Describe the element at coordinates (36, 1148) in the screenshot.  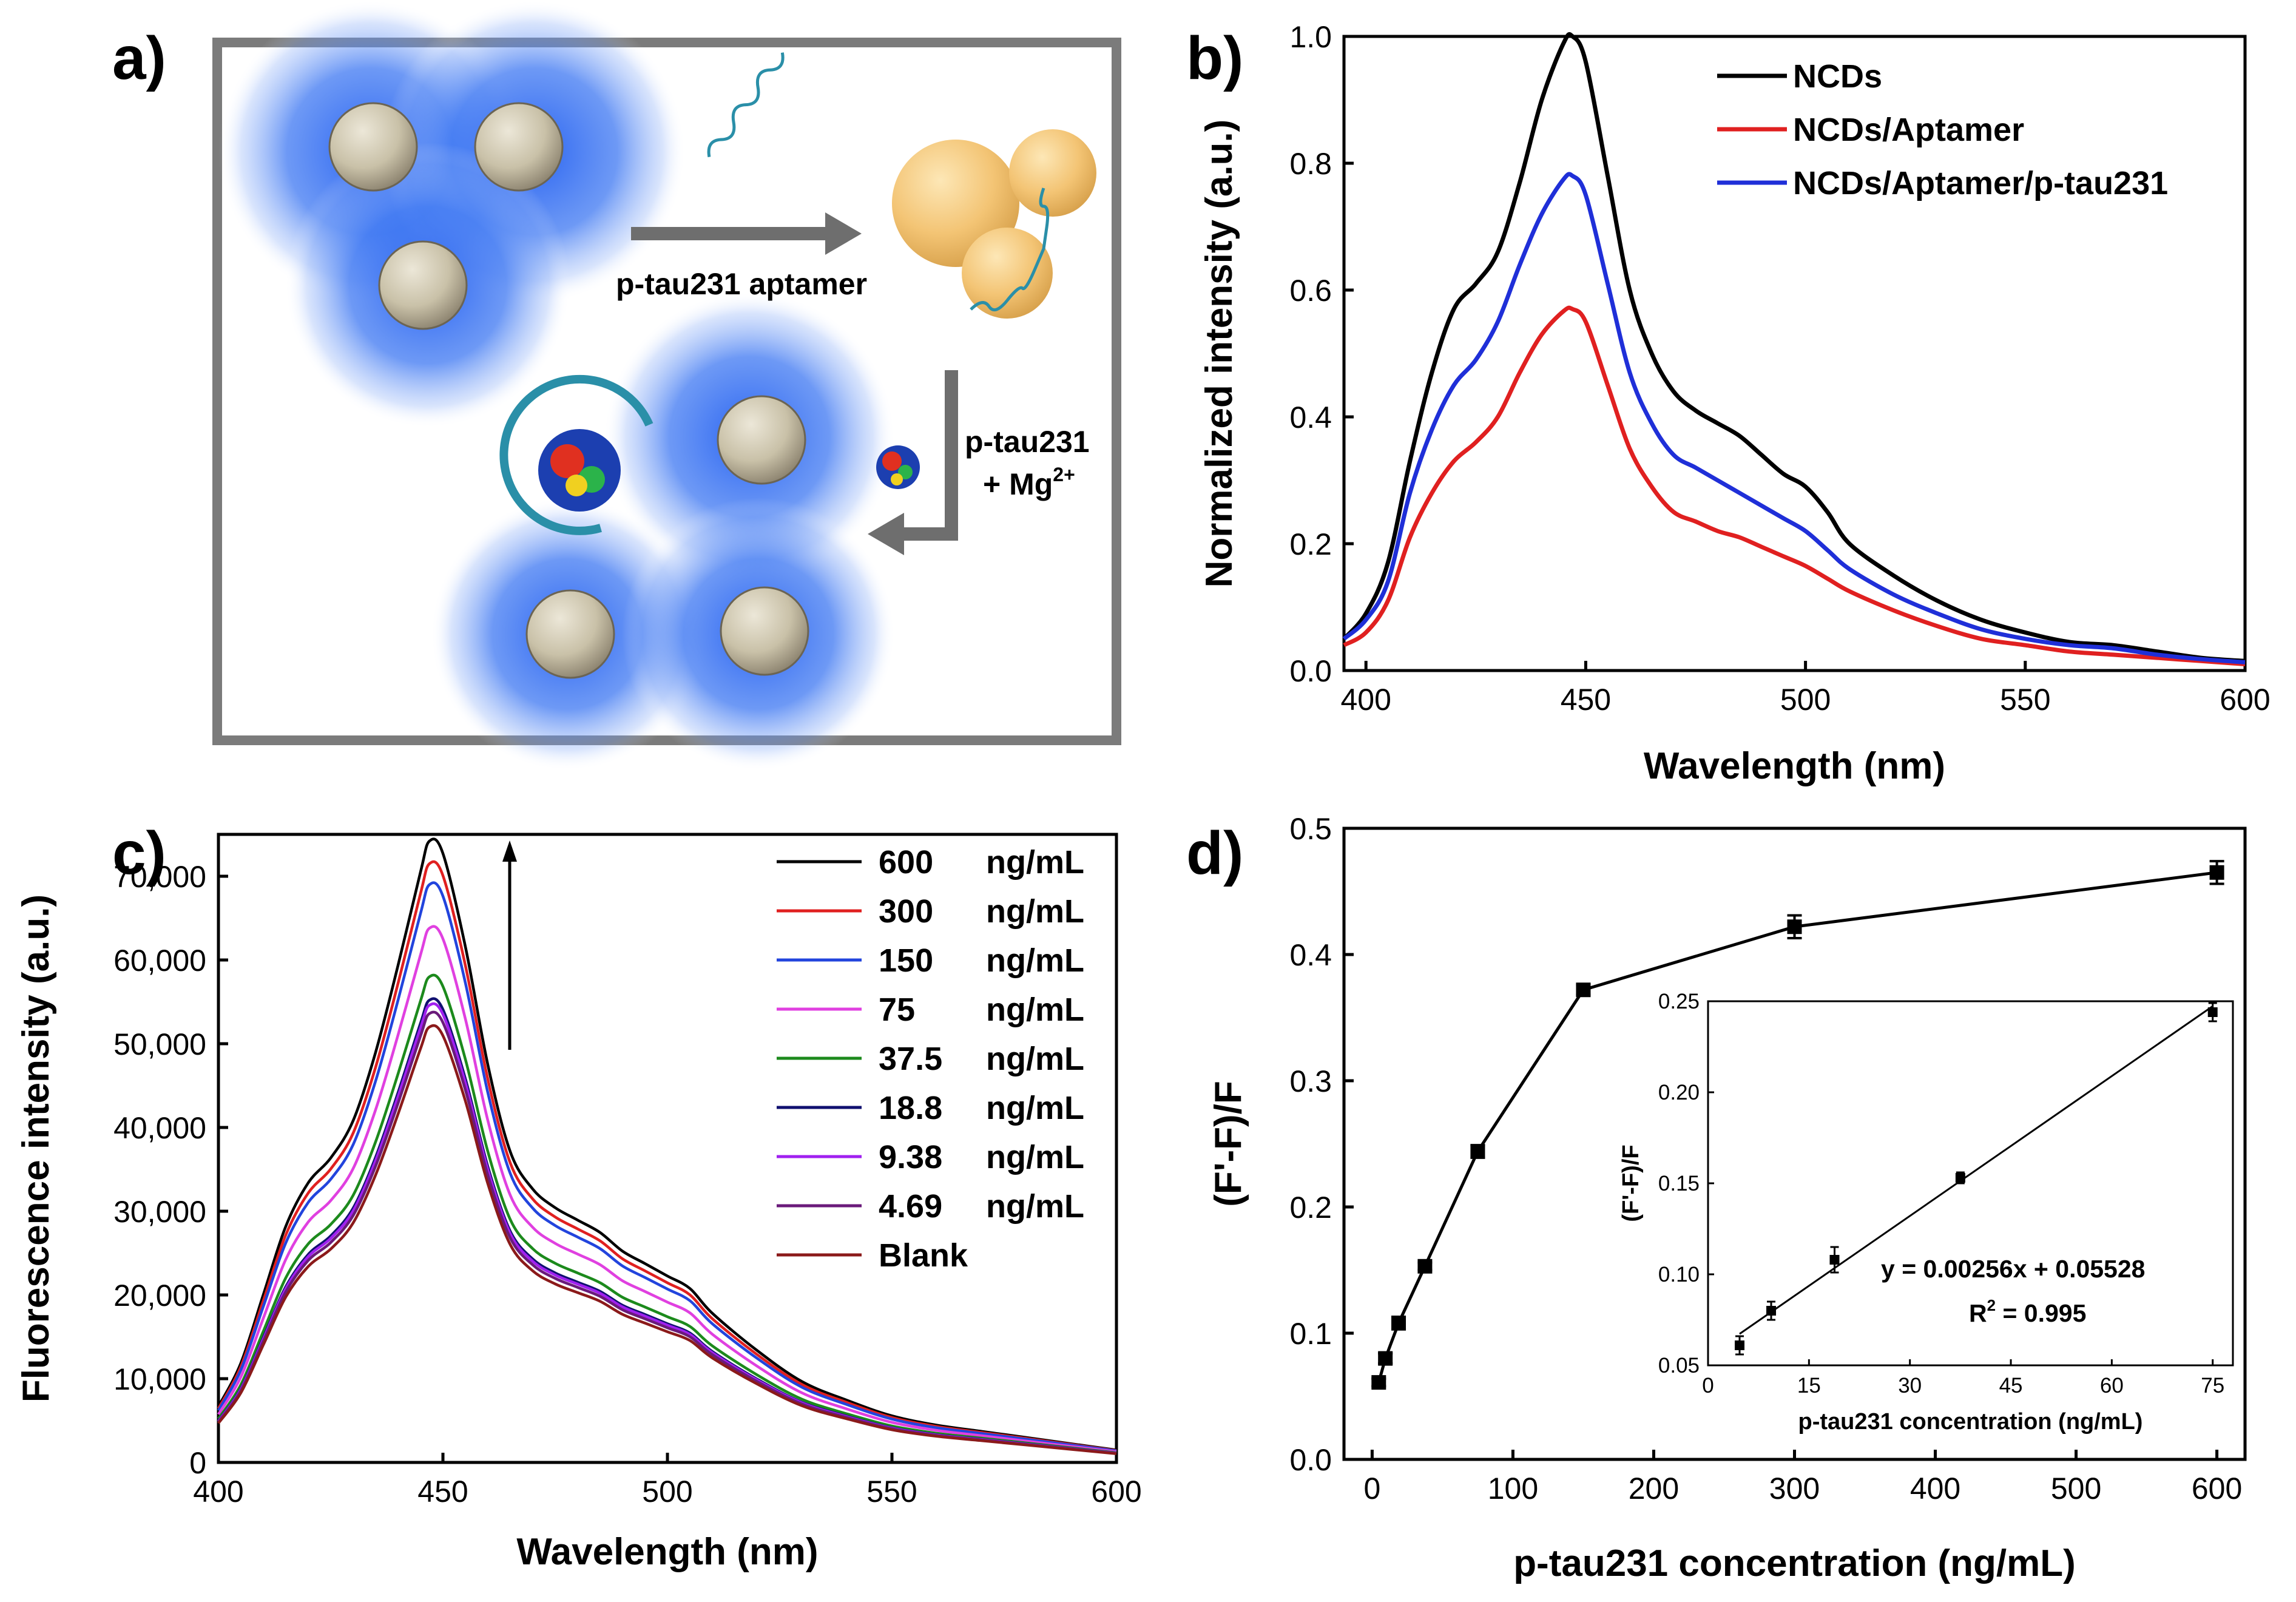
I see `y-axis-label: Fluorescence intensity (a.u.)` at that location.